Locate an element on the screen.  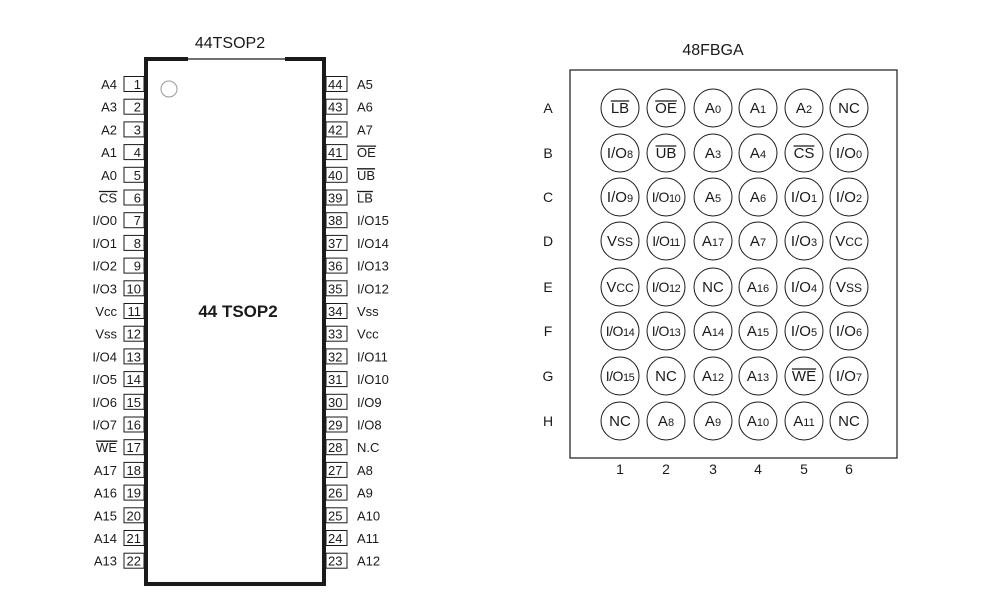
bga-row-label: C is located at coordinates (548, 197).